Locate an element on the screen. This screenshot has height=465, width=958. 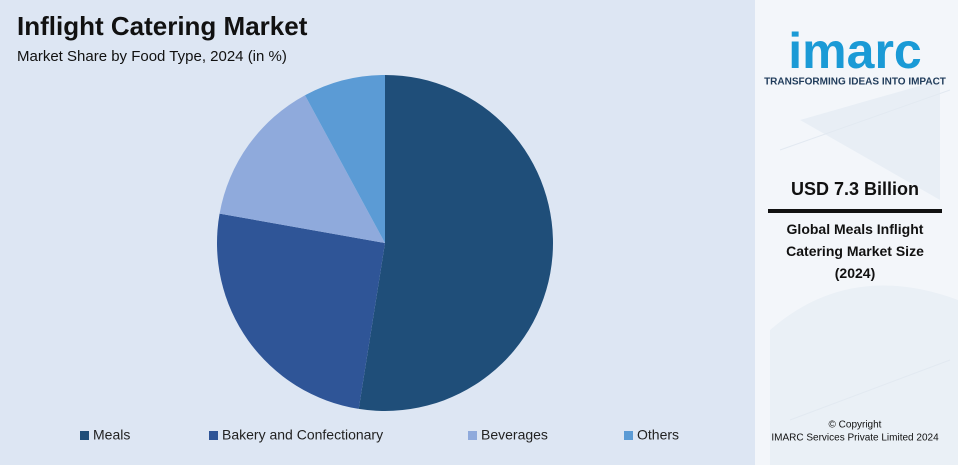
tagline: TRANSFORMING IDEAS INTO IMPACT is located at coordinates (855, 82).